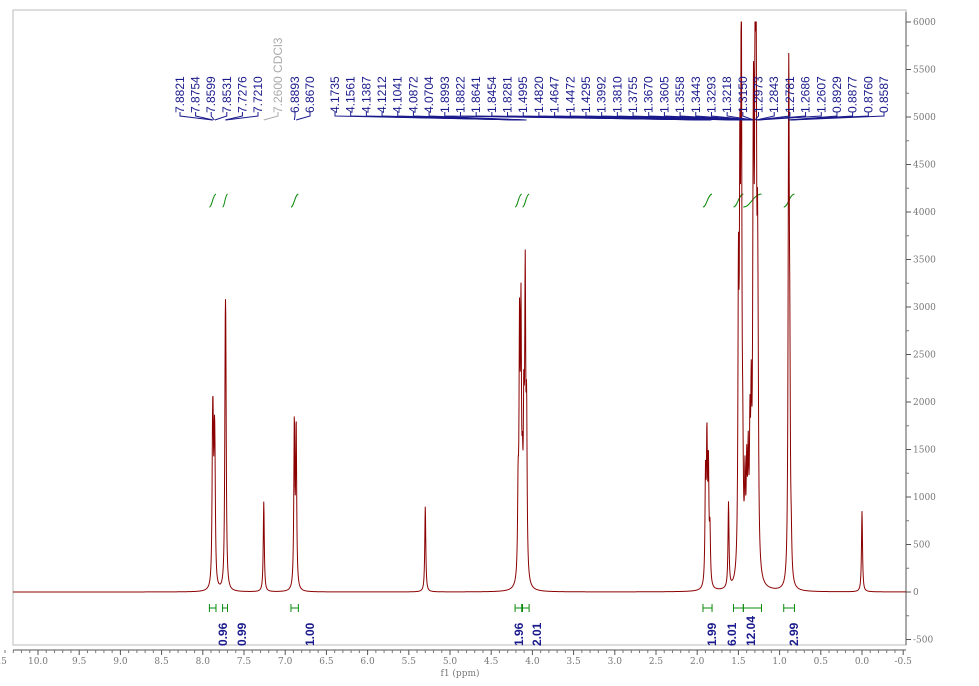  Describe the element at coordinates (3, 662) in the screenshot. I see `x-tick-label: 10.5` at that location.